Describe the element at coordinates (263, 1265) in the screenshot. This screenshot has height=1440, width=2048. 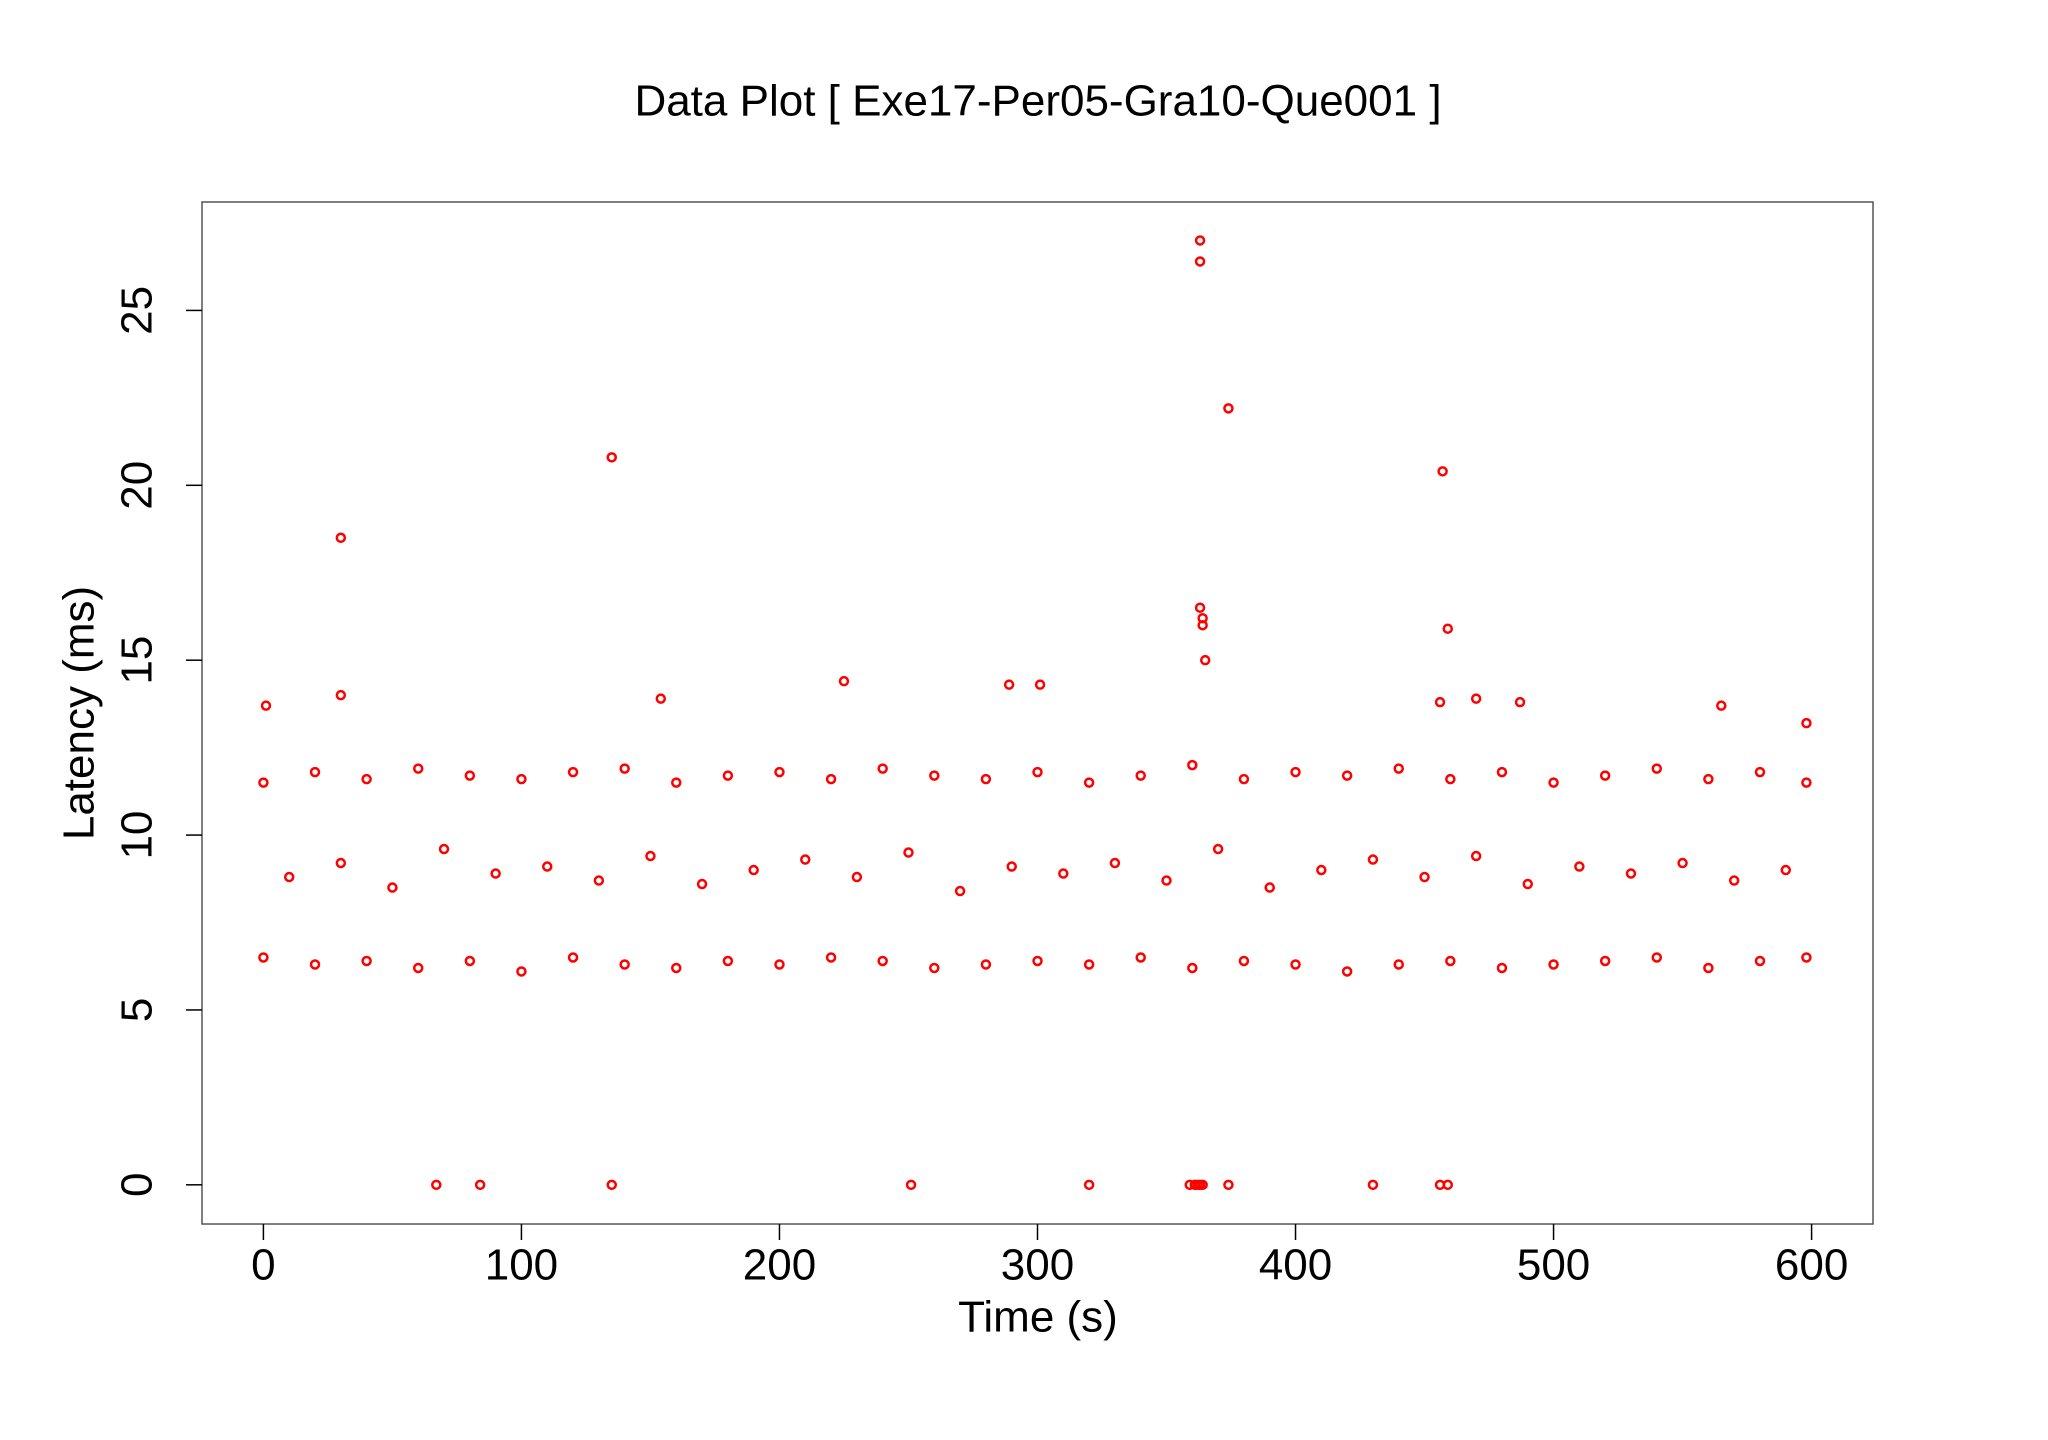
I see `x-tick-label: 0` at that location.